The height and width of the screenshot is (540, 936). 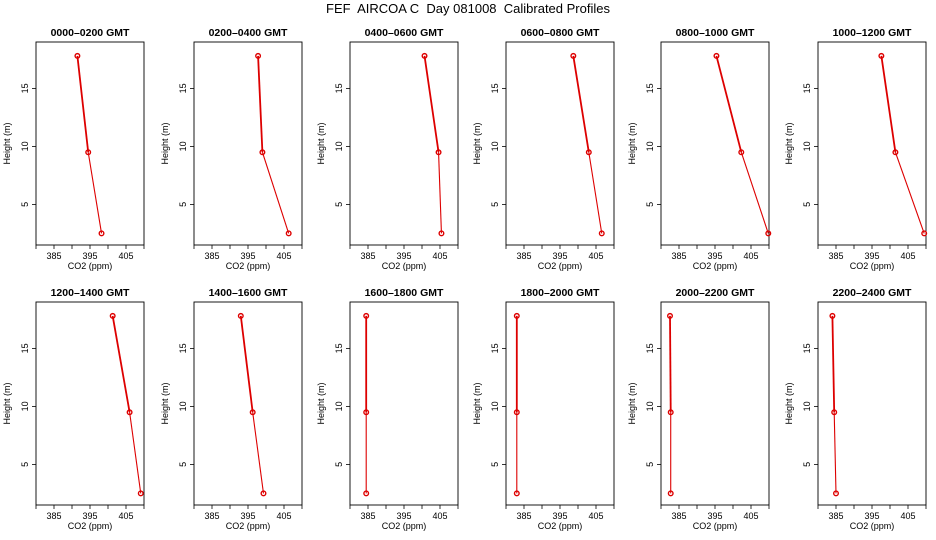 I want to click on panel-title: 1600–1800 GMT, so click(x=404, y=293).